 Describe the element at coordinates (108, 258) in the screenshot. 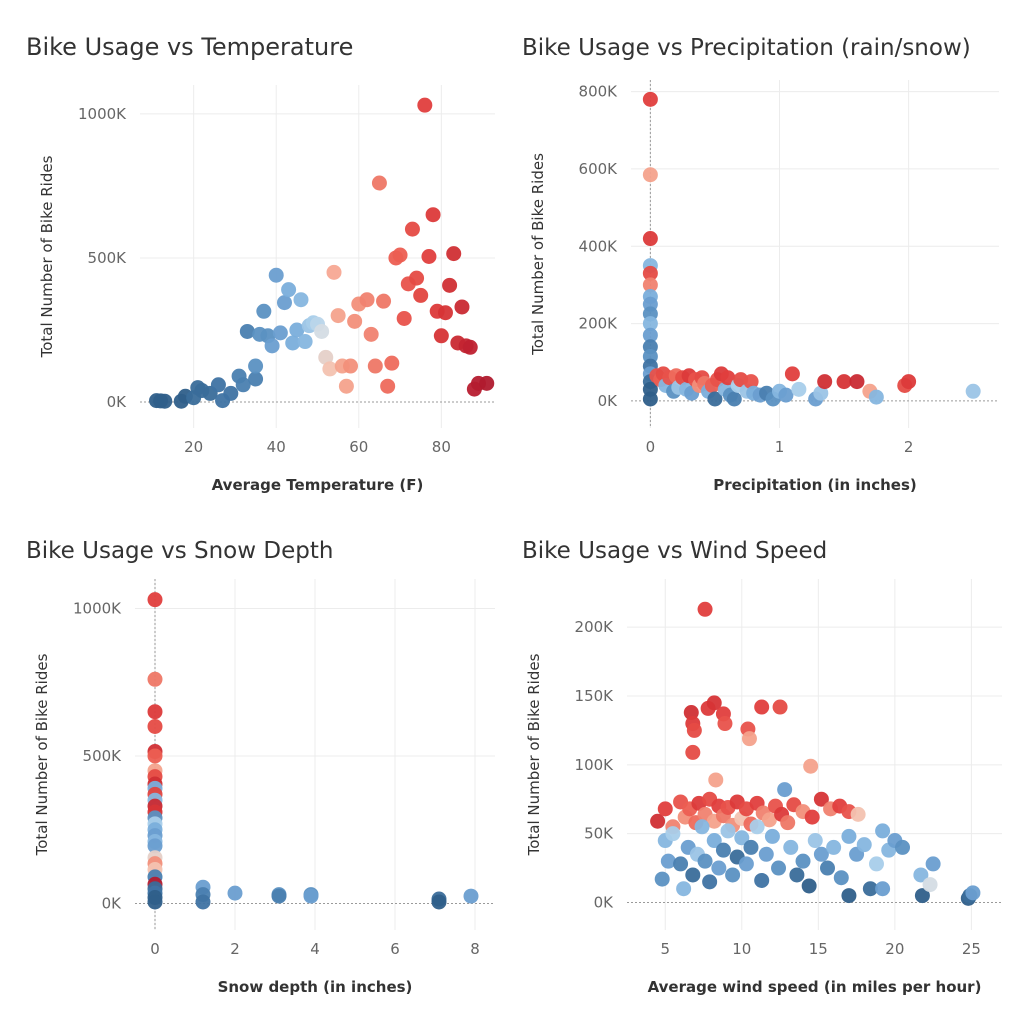

I see `y-tick-label: 500K` at that location.